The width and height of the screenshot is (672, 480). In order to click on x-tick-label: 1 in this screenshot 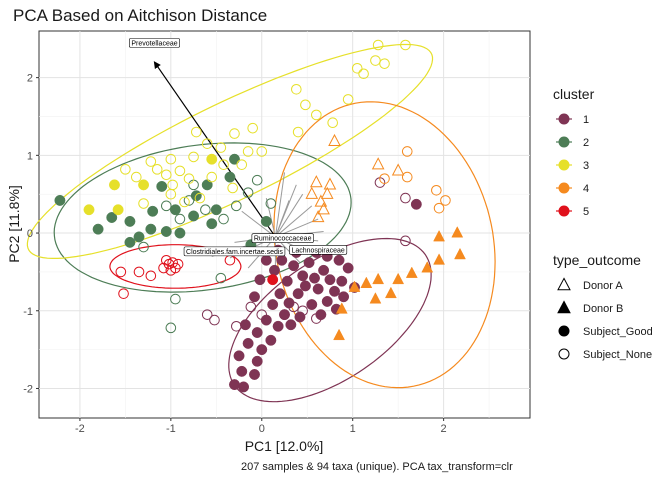, I will do `click(353, 429)`.